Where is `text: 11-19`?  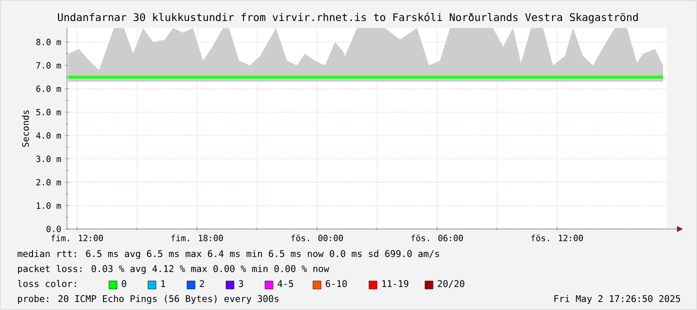
text: 11-19 is located at coordinates (395, 284).